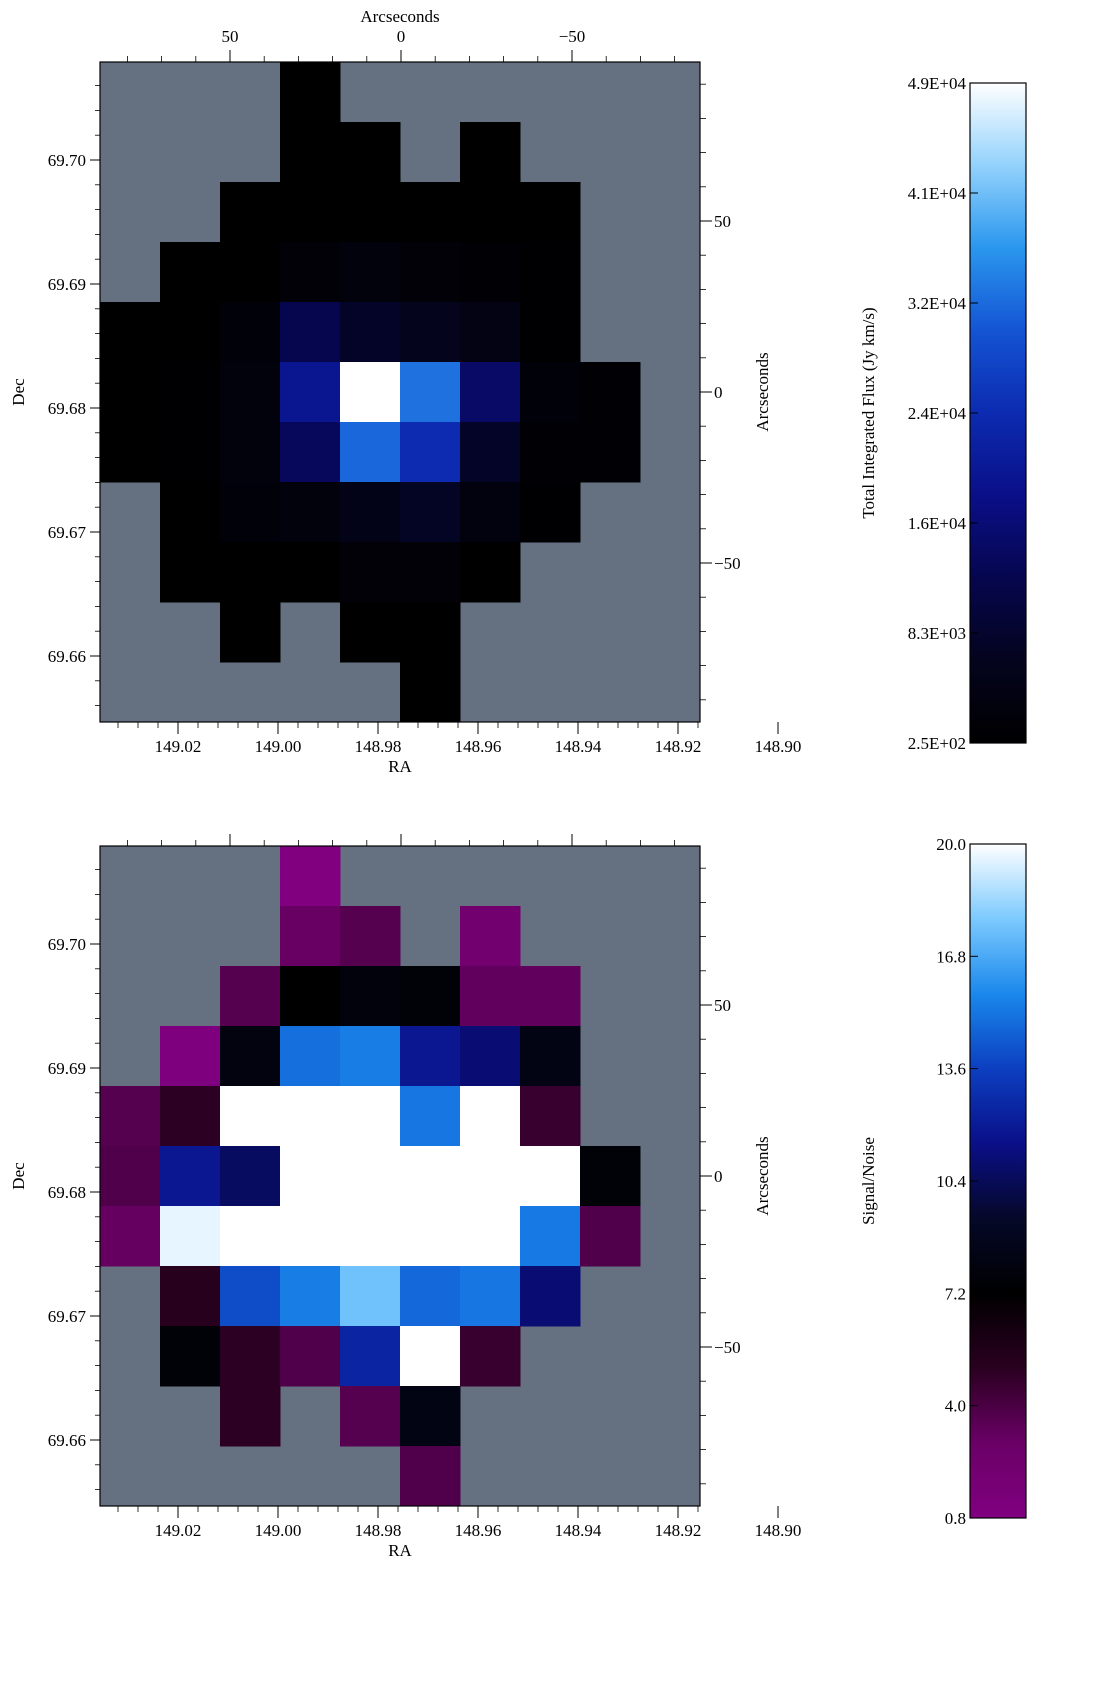  Describe the element at coordinates (937, 193) in the screenshot. I see `colorbar-tick-label: 4.1E+04` at that location.